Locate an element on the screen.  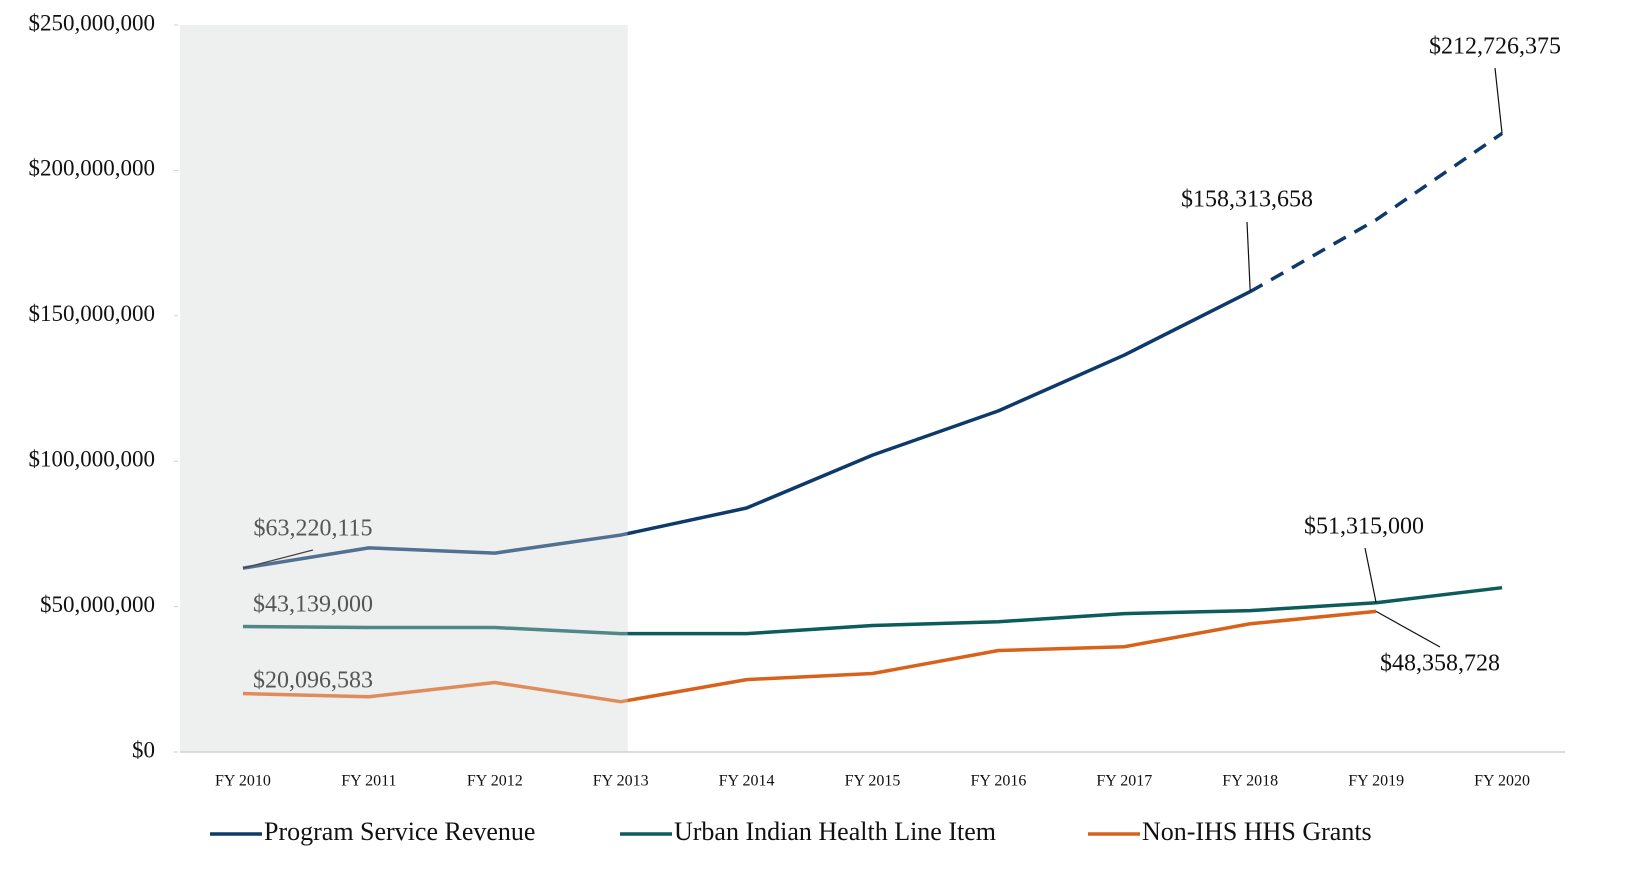
x-tick-label: FY 2010 is located at coordinates (243, 781).